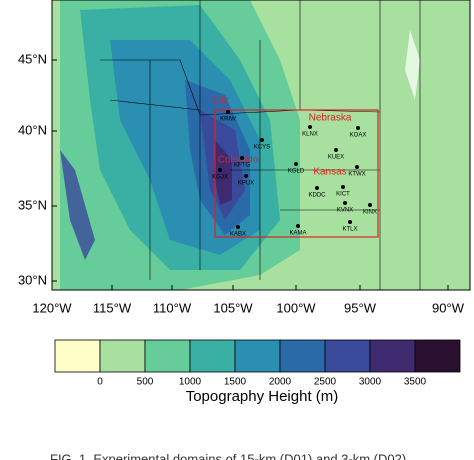 The height and width of the screenshot is (460, 474). I want to click on colorbar-tick-label: 3000, so click(370, 382).